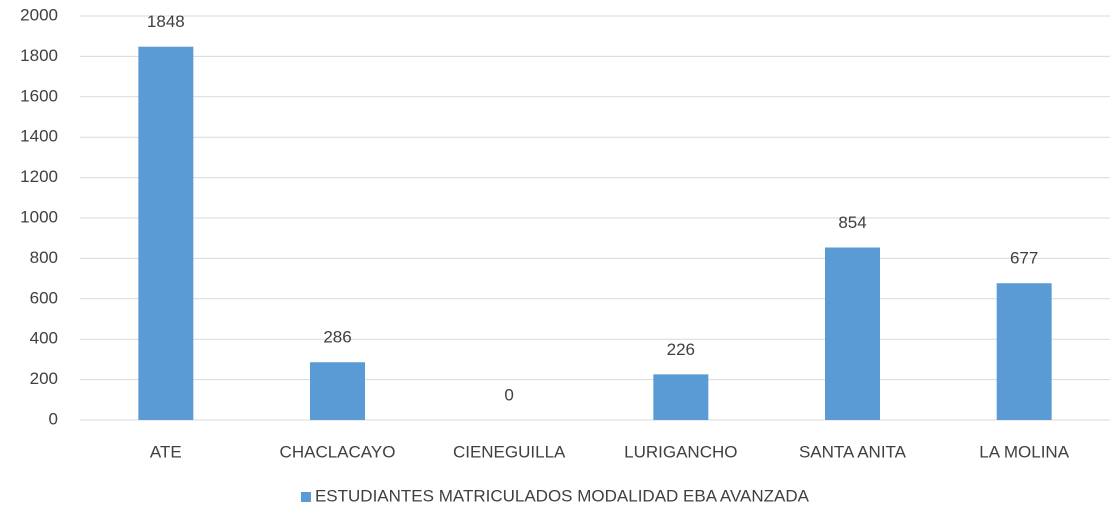 The height and width of the screenshot is (515, 1110). What do you see at coordinates (39, 55) in the screenshot?
I see `y-tick-label: 1800` at bounding box center [39, 55].